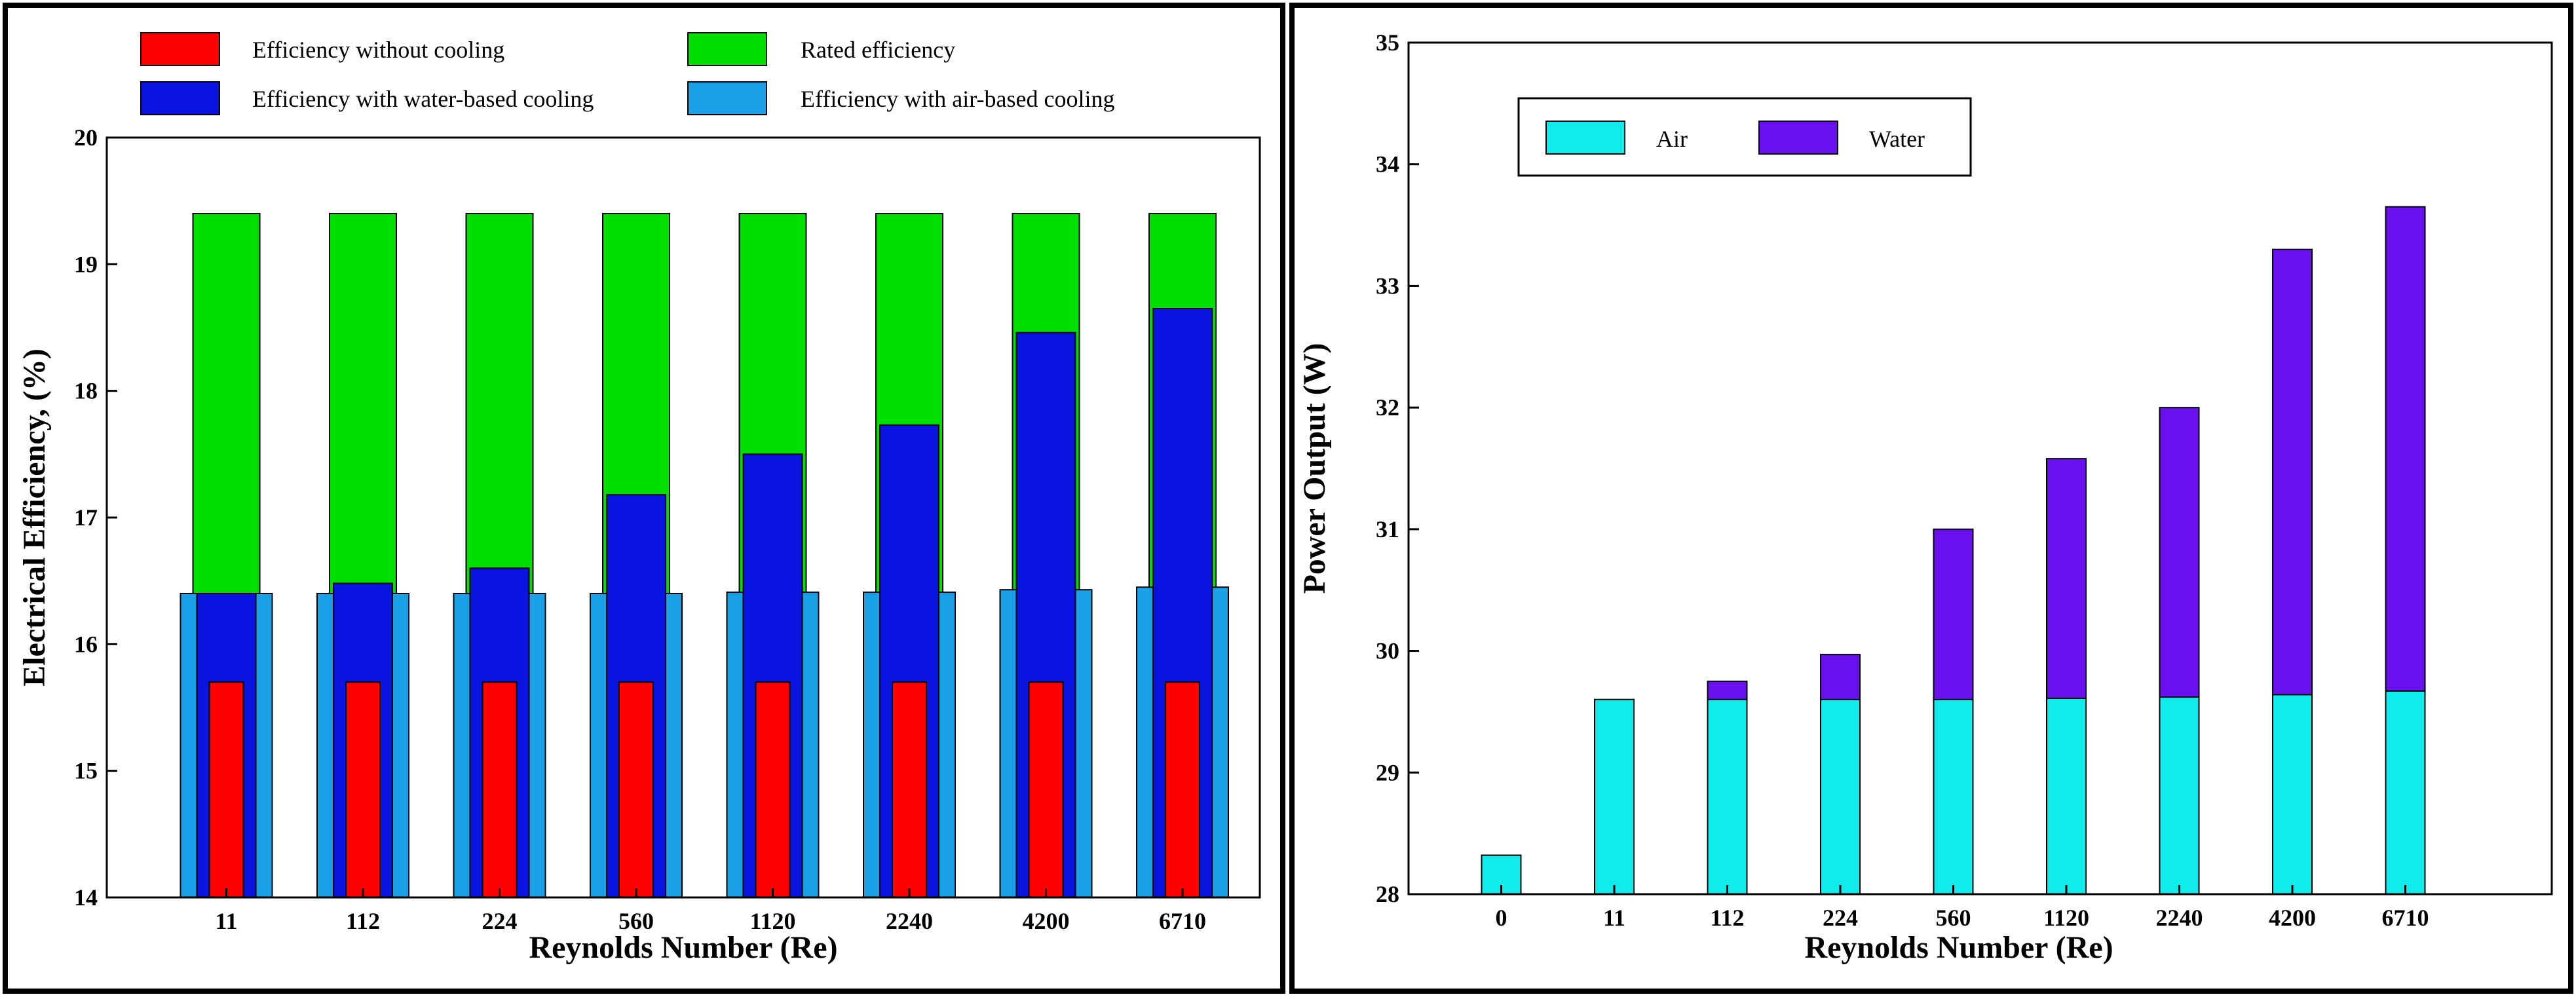  I want to click on y-tick-label: 29, so click(1387, 772).